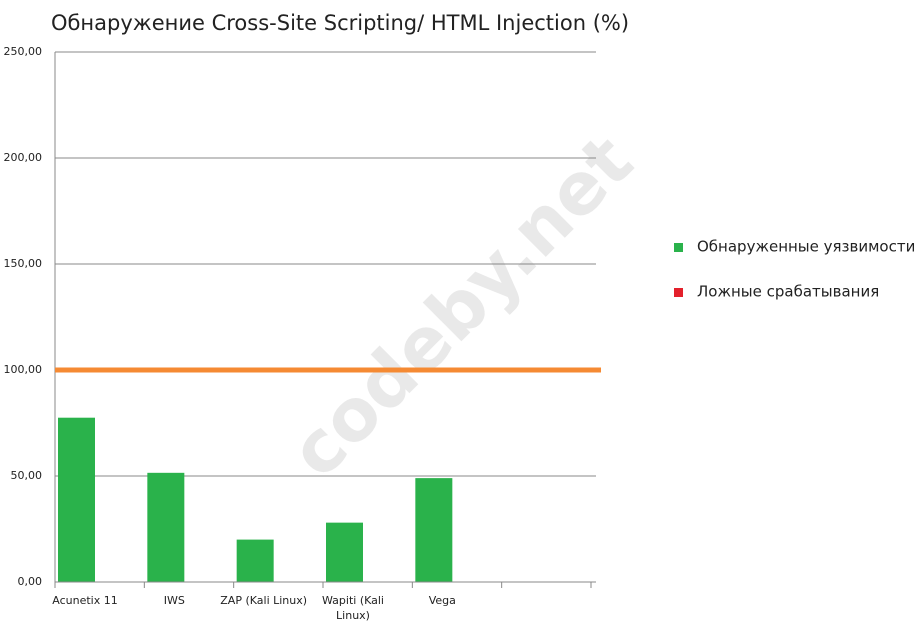 The height and width of the screenshot is (630, 924). What do you see at coordinates (442, 600) in the screenshot?
I see `x-tick-label: Vega` at bounding box center [442, 600].